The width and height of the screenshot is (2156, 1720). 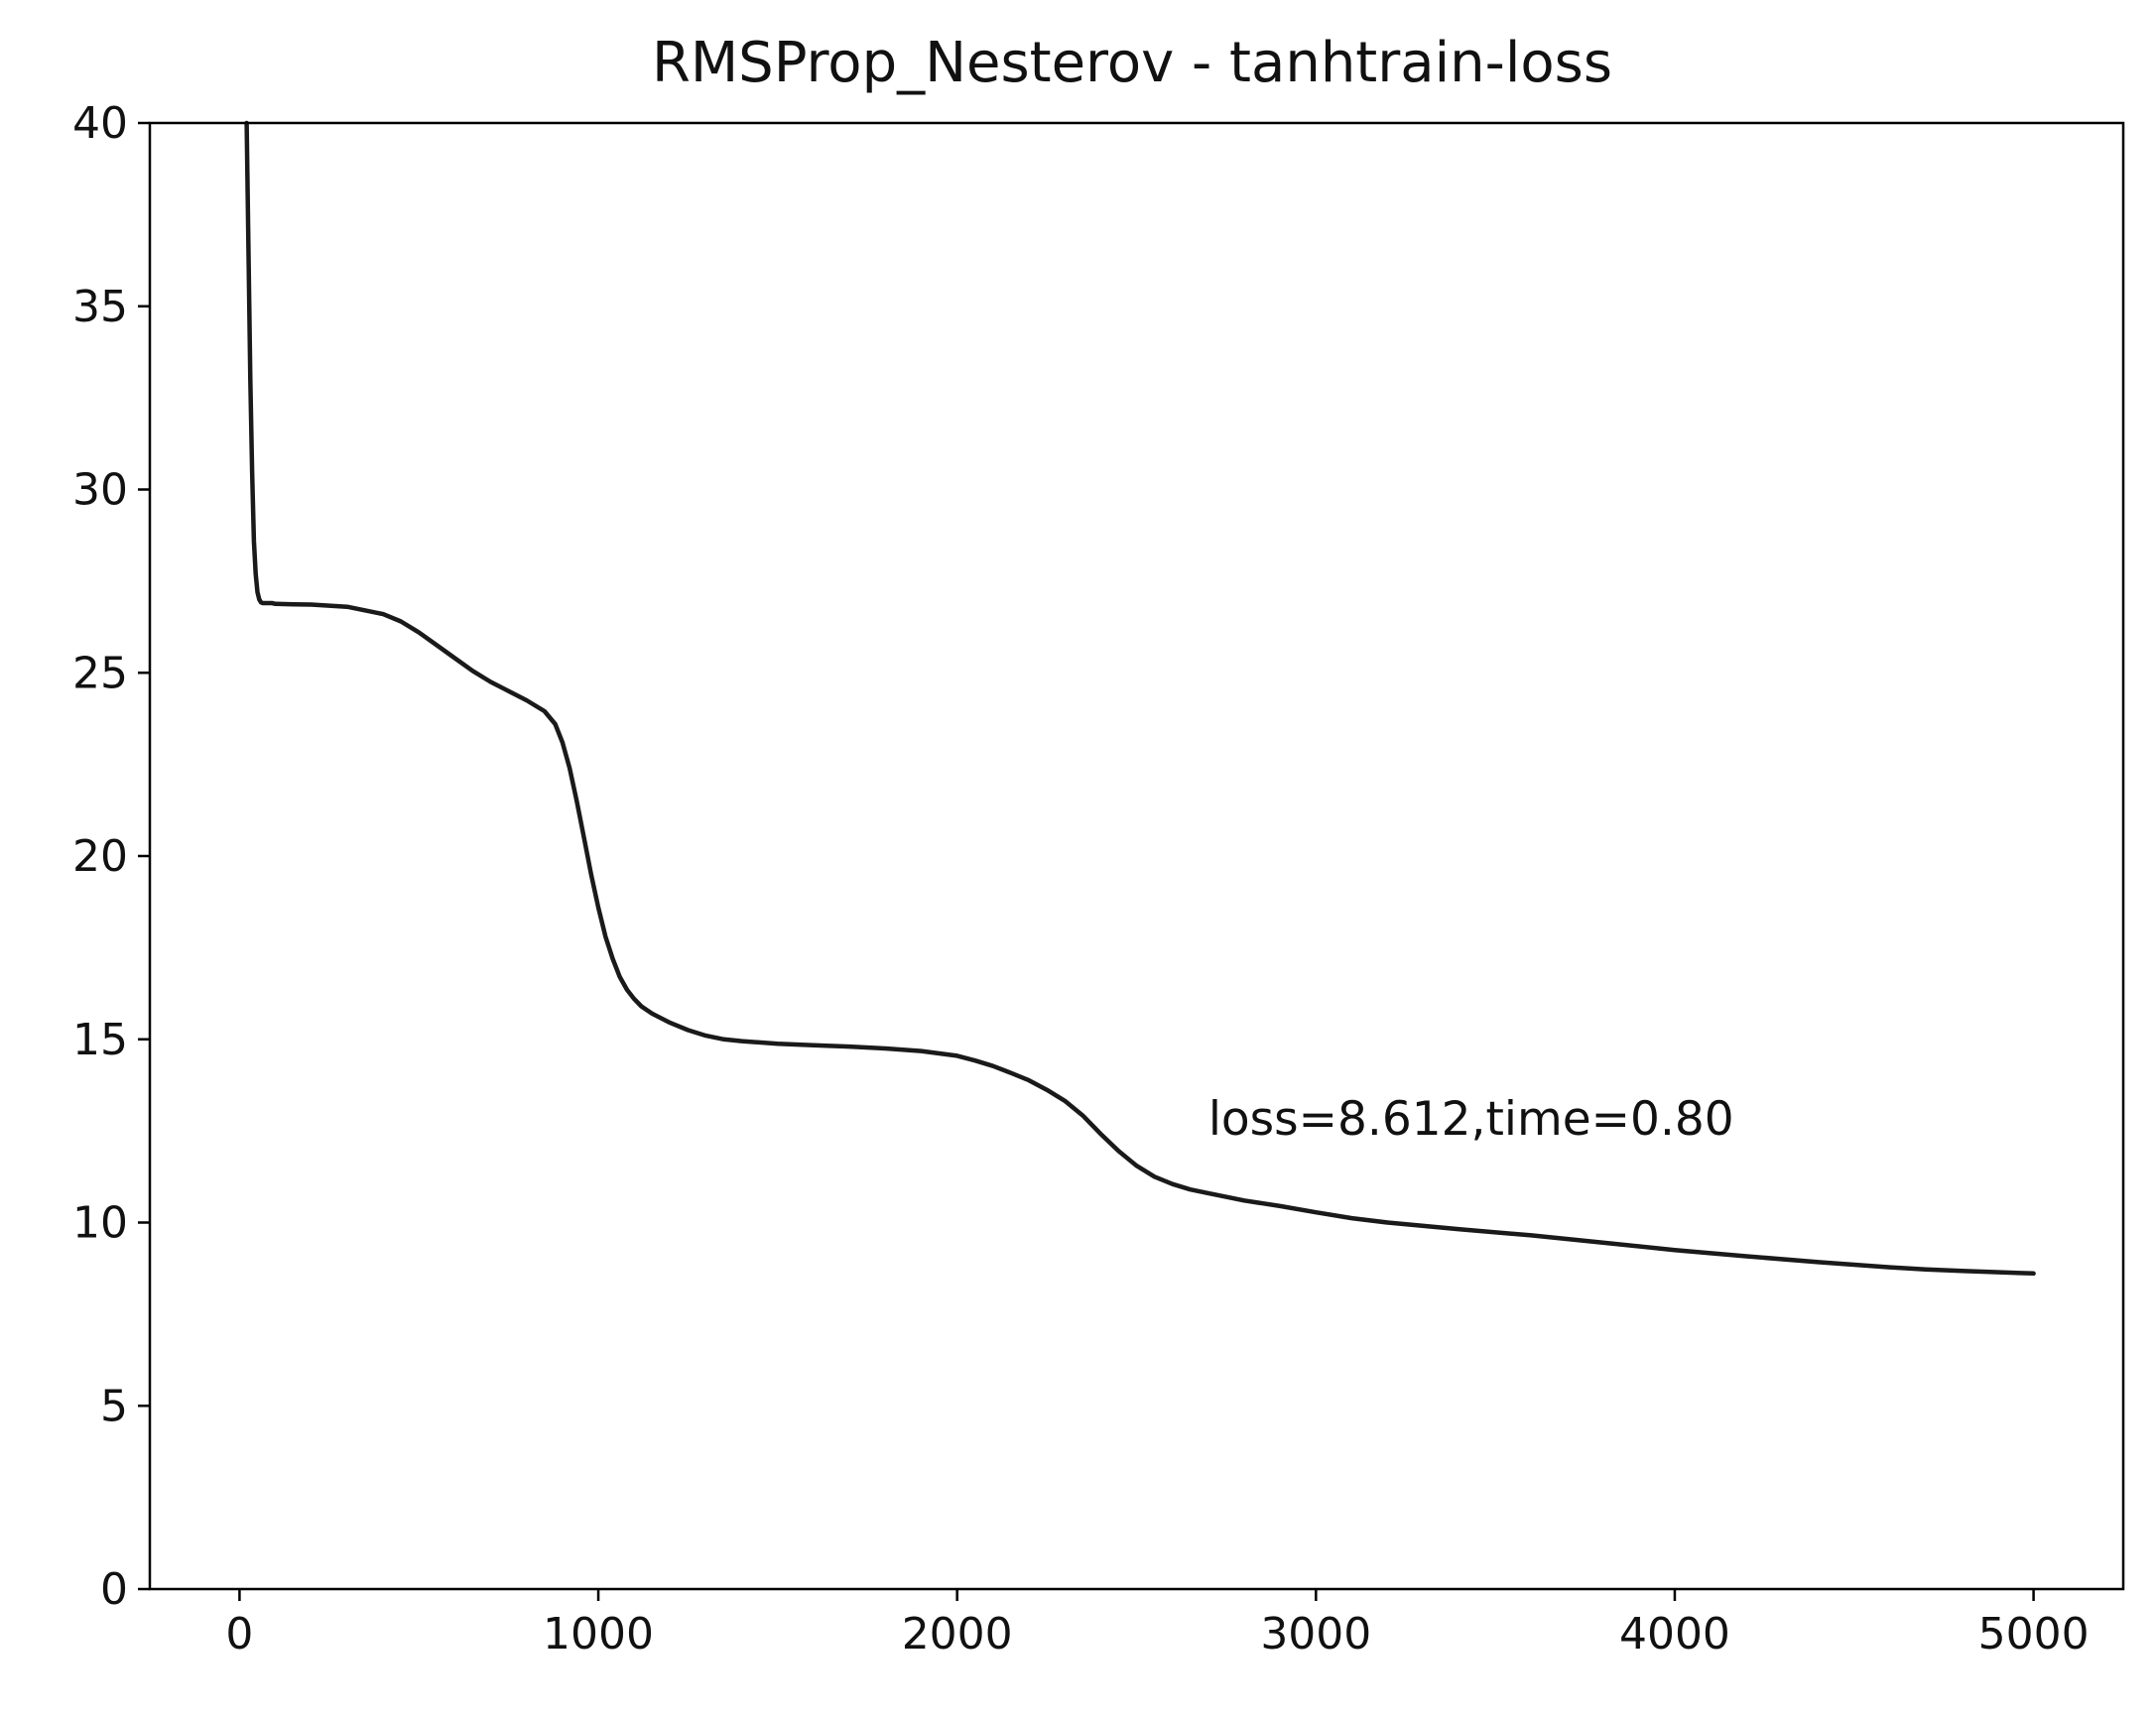 I want to click on y-tick-label: 35, so click(x=100, y=307).